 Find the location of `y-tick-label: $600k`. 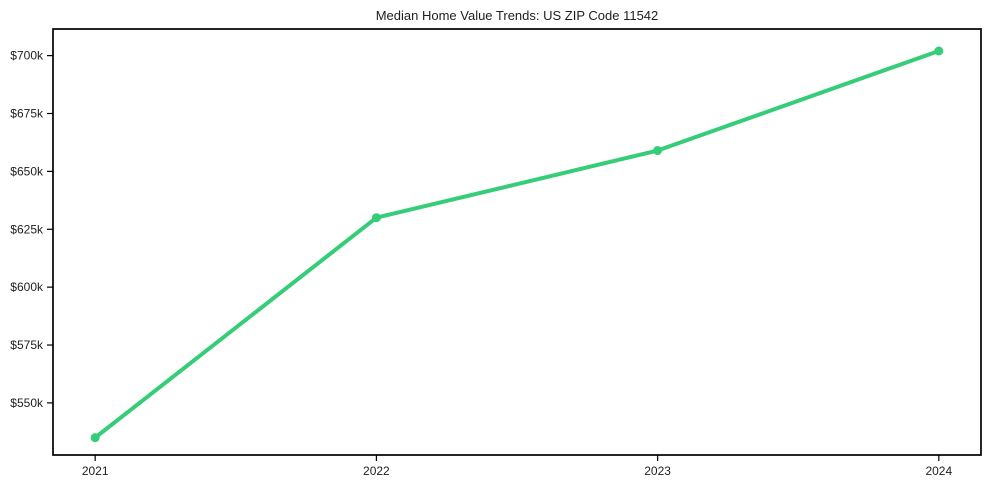

y-tick-label: $600k is located at coordinates (27, 287).